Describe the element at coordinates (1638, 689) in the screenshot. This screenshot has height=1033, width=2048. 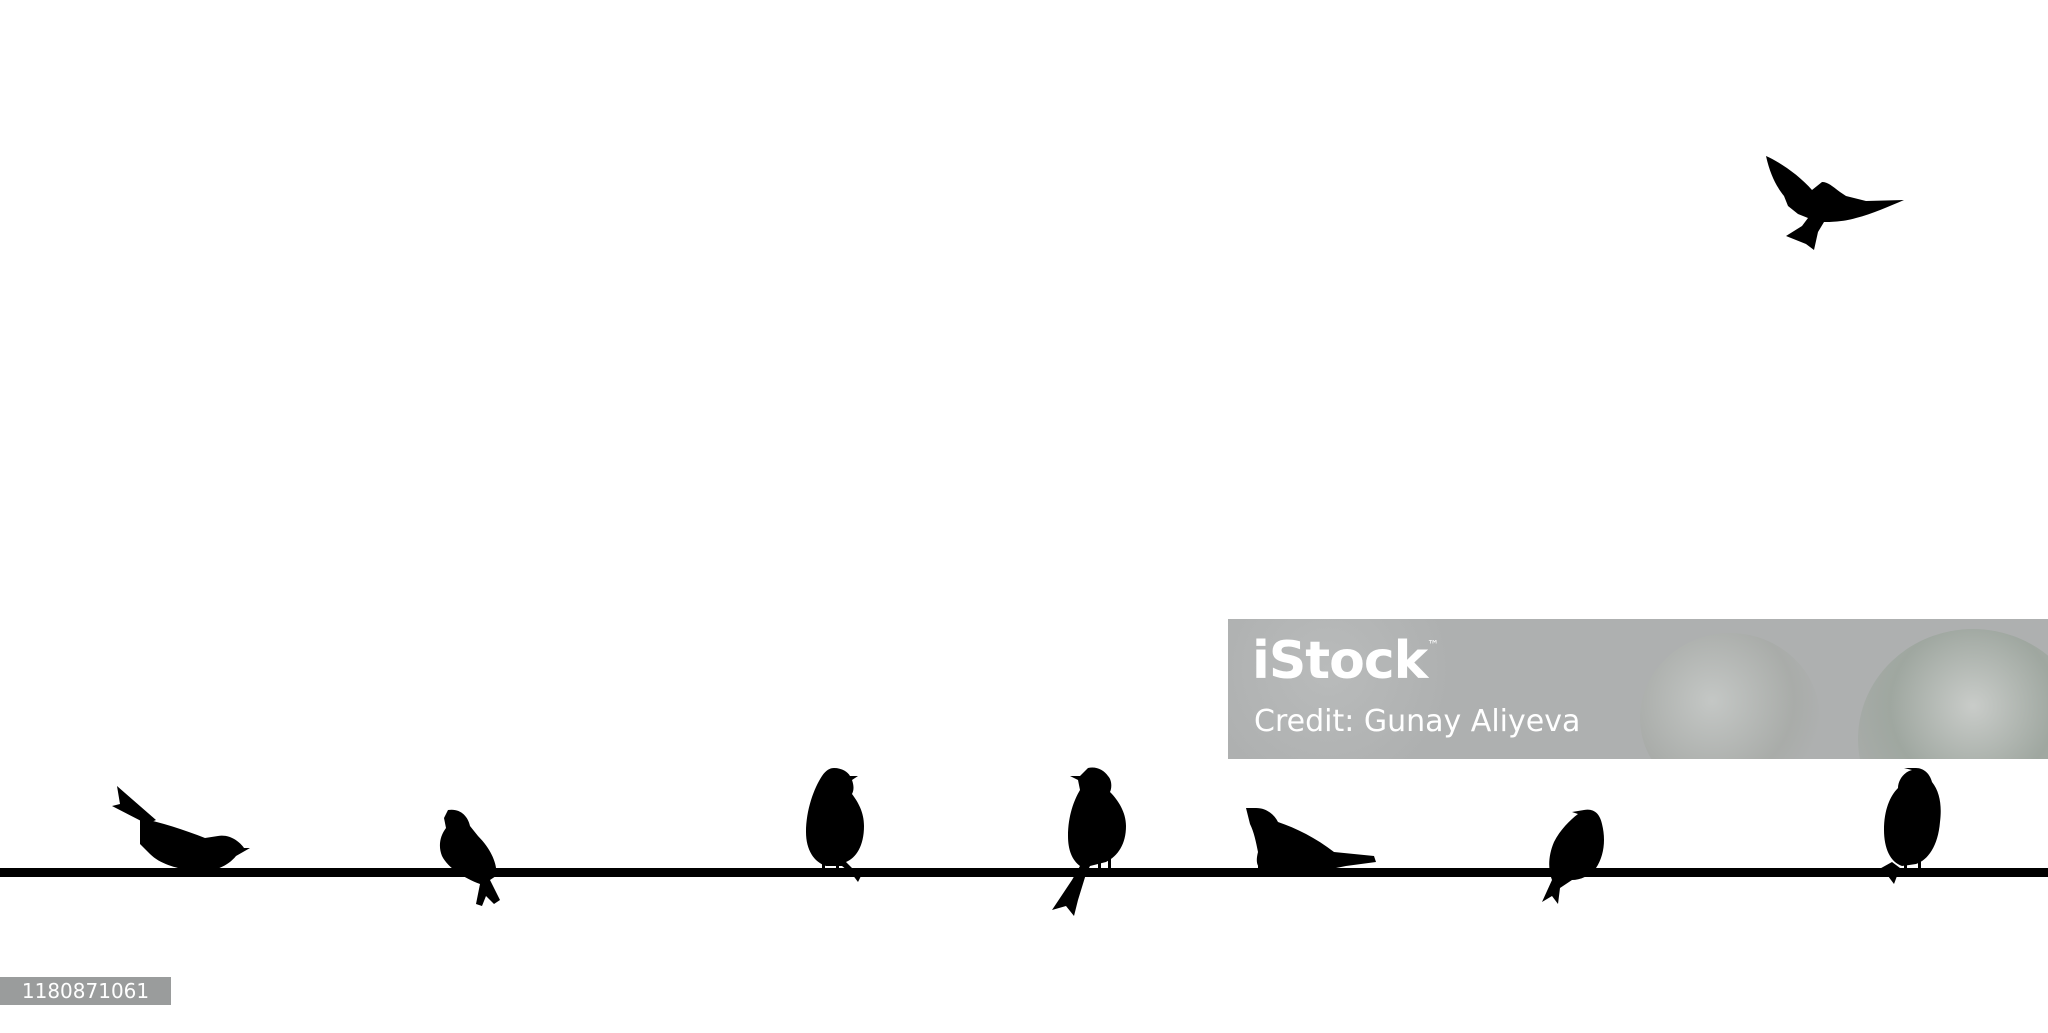
I see `istock-watermark: iStock™ Credit: Gunay Aliyeva` at that location.